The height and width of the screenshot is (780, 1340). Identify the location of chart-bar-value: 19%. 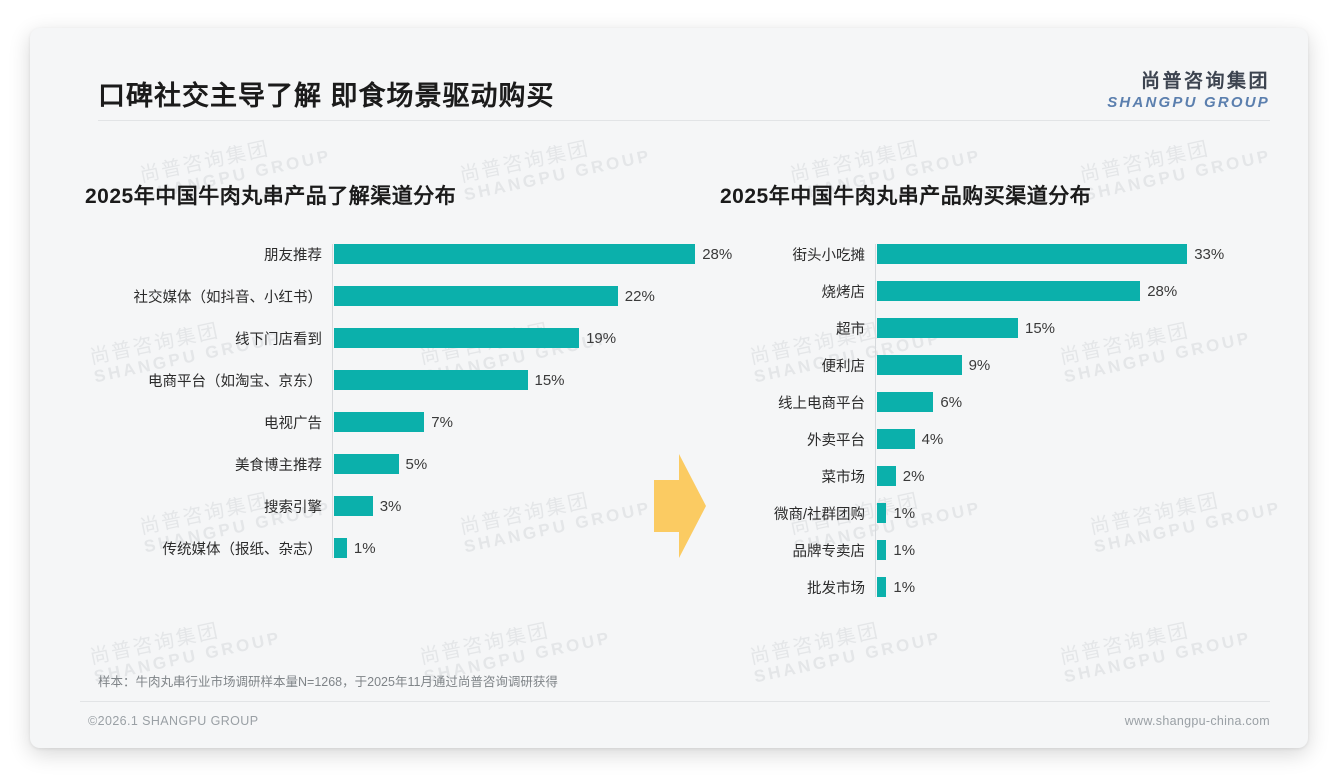
(601, 338).